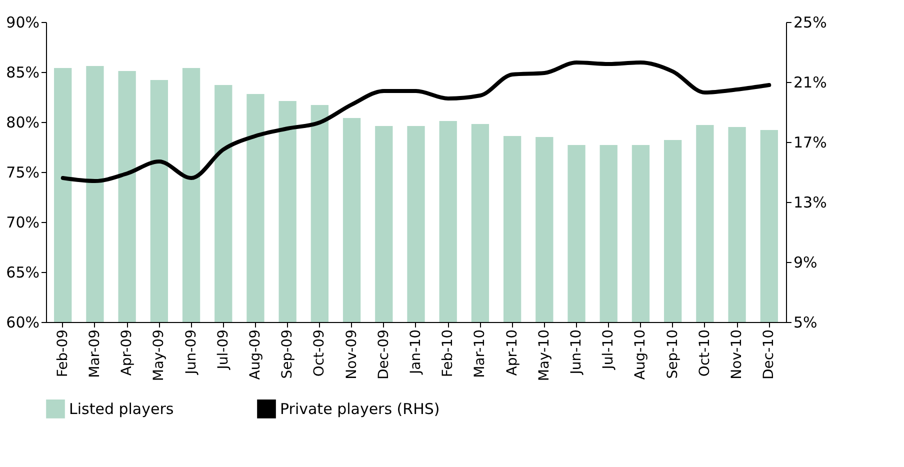 This screenshot has width=904, height=467. What do you see at coordinates (23, 273) in the screenshot?
I see `y-tick-label: 65%` at bounding box center [23, 273].